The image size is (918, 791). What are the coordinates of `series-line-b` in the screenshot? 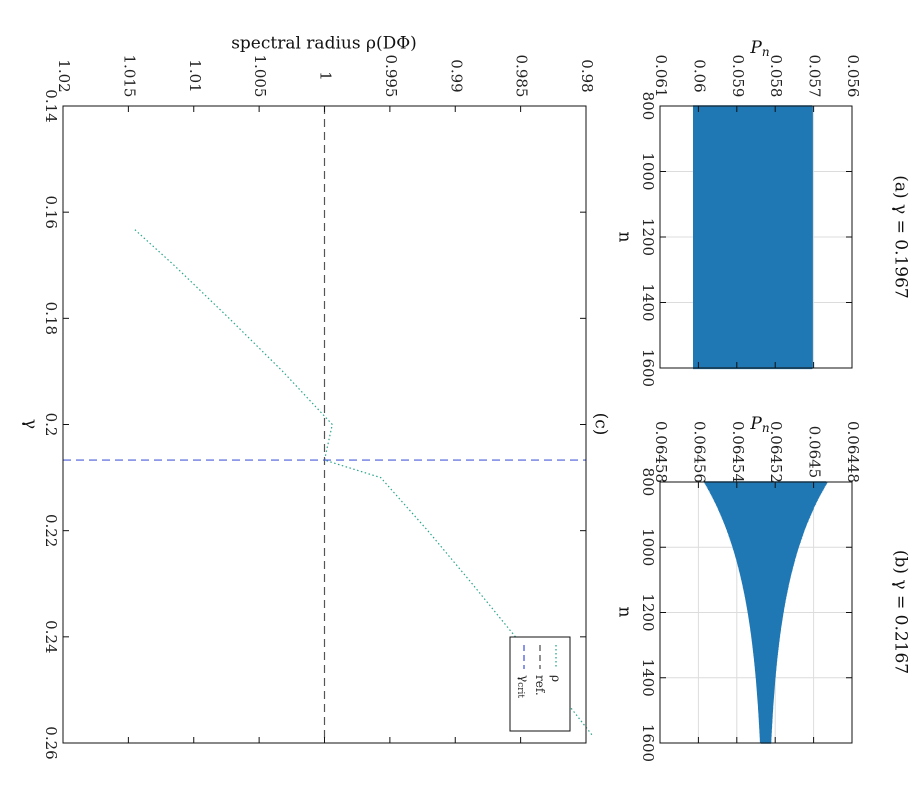 It's located at (766, 612).